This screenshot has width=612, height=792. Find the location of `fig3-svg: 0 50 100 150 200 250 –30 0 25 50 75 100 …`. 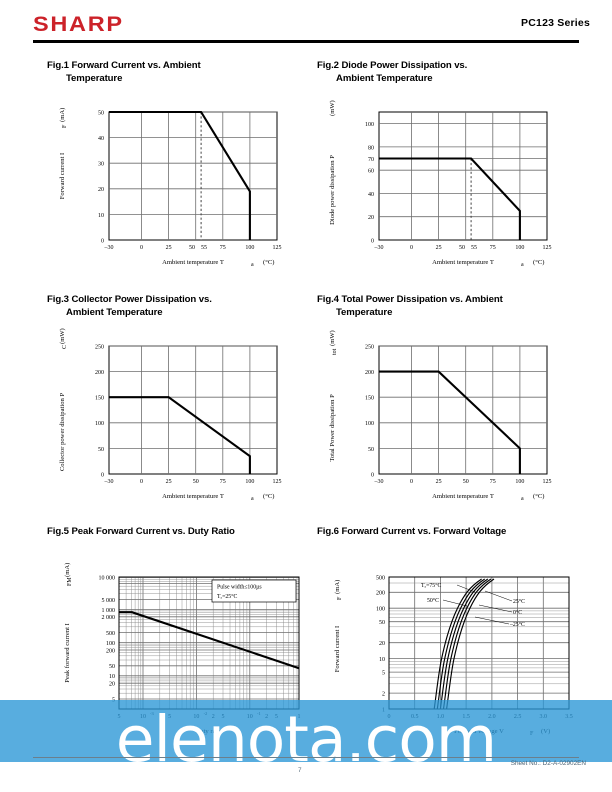

fig3-svg: 0 50 100 150 200 250 –30 0 25 50 75 100 … is located at coordinates (170, 415).